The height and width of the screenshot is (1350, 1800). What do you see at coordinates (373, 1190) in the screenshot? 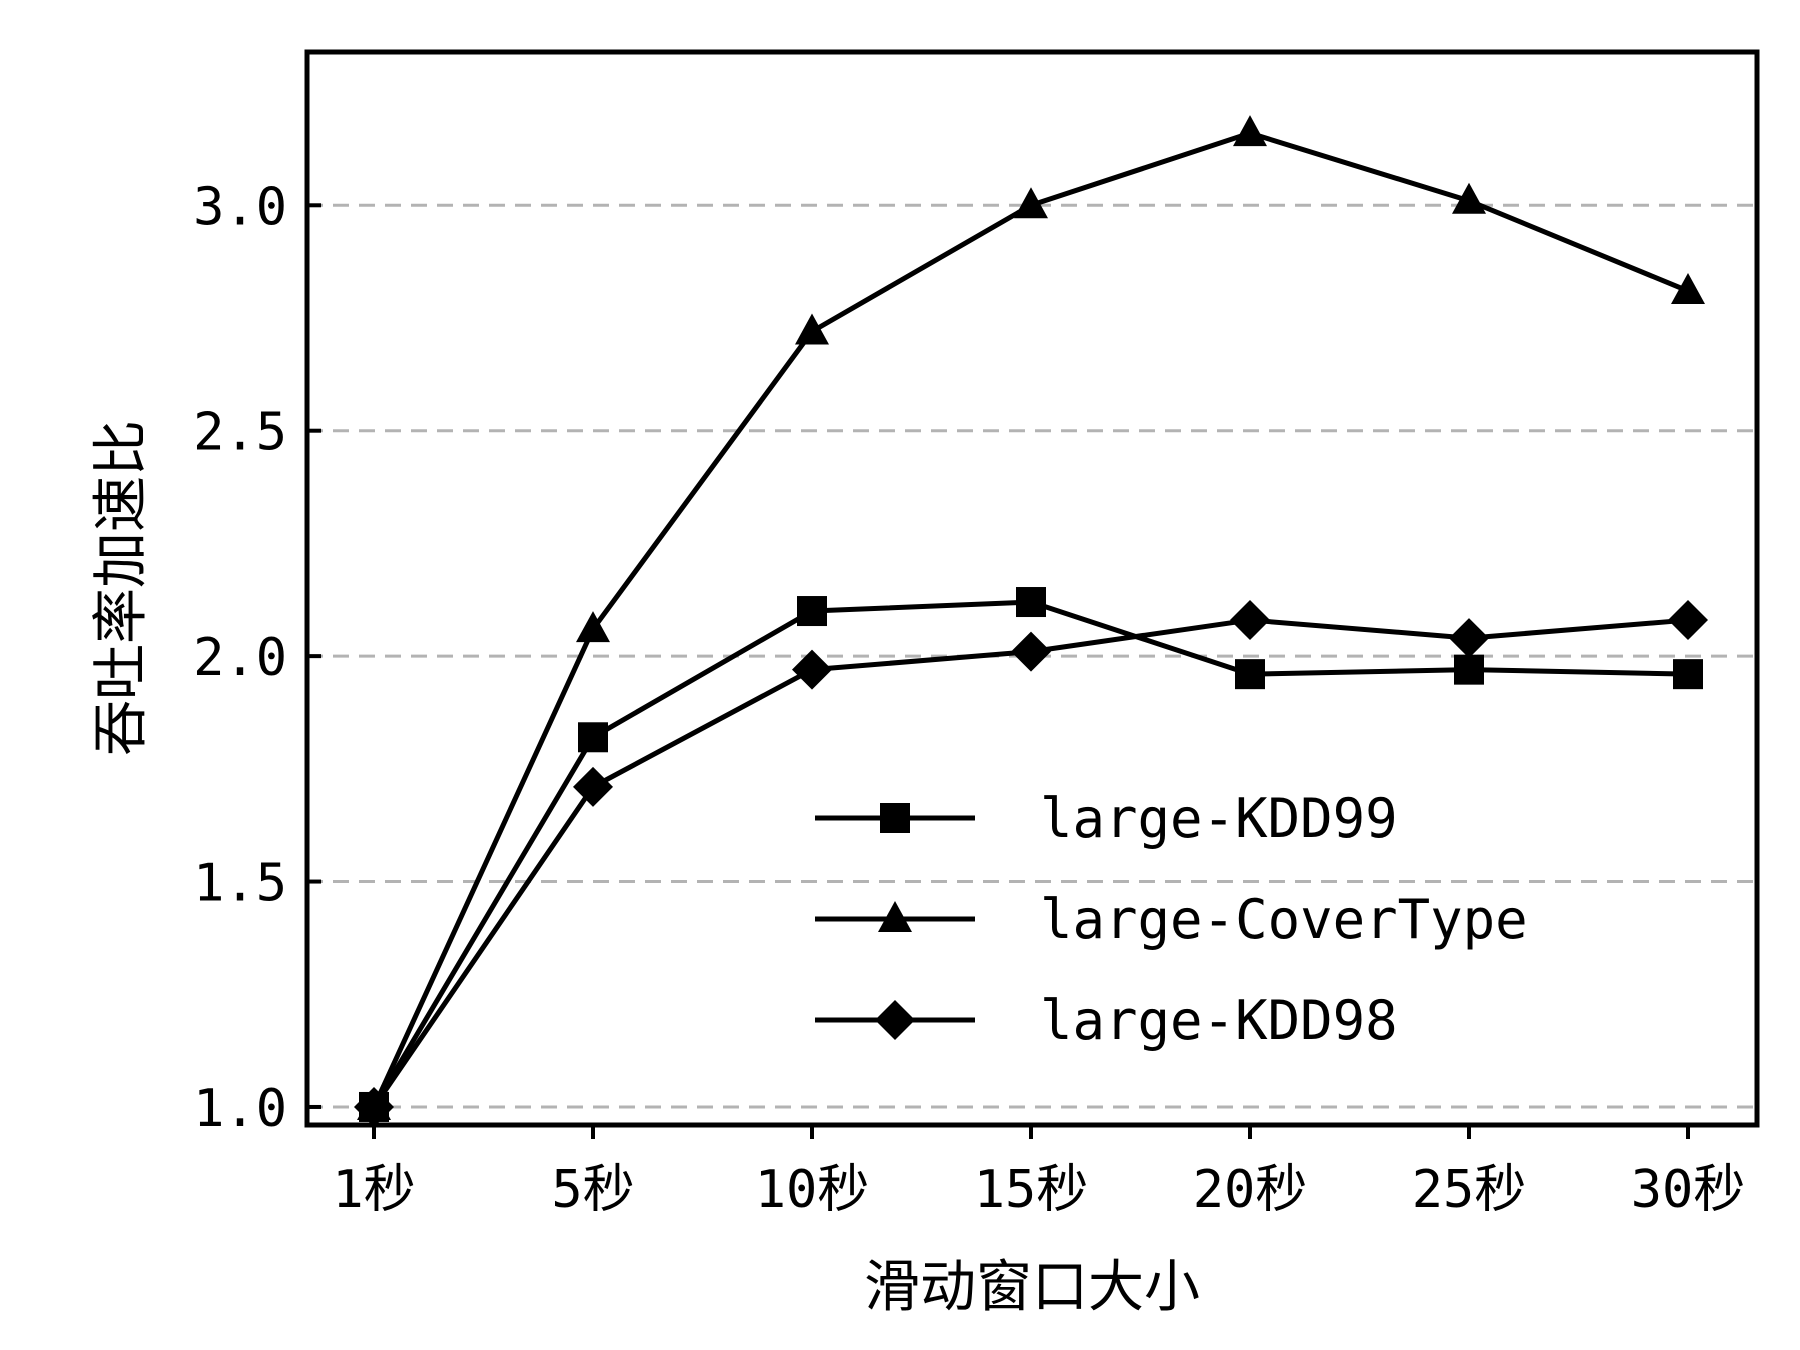
I see `x-tick-label: 1秒` at bounding box center [373, 1190].